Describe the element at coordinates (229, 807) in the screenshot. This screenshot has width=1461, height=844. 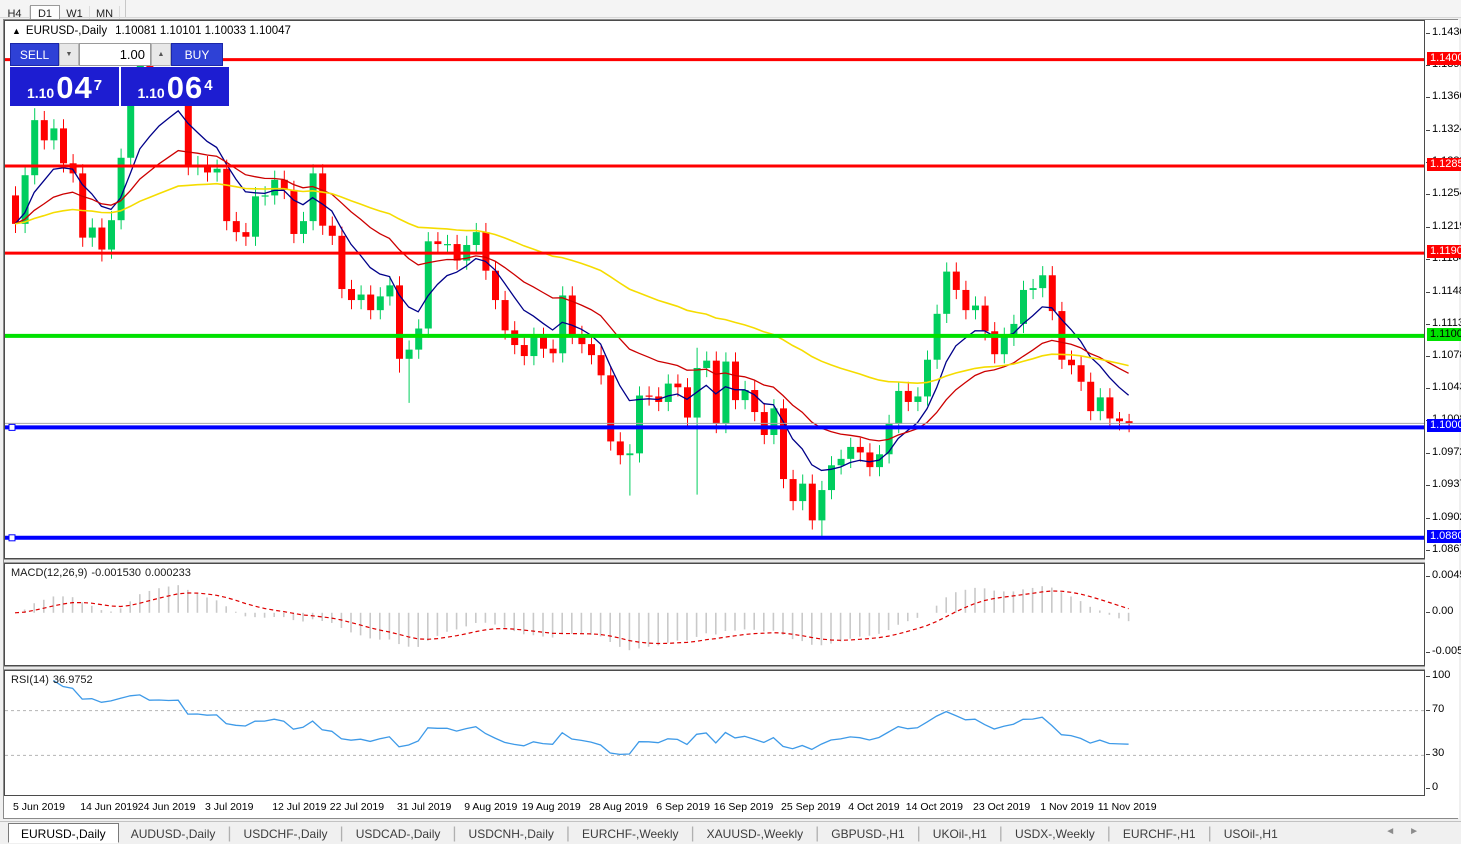
I see `date-axis-label: 3 Jul 2019` at that location.